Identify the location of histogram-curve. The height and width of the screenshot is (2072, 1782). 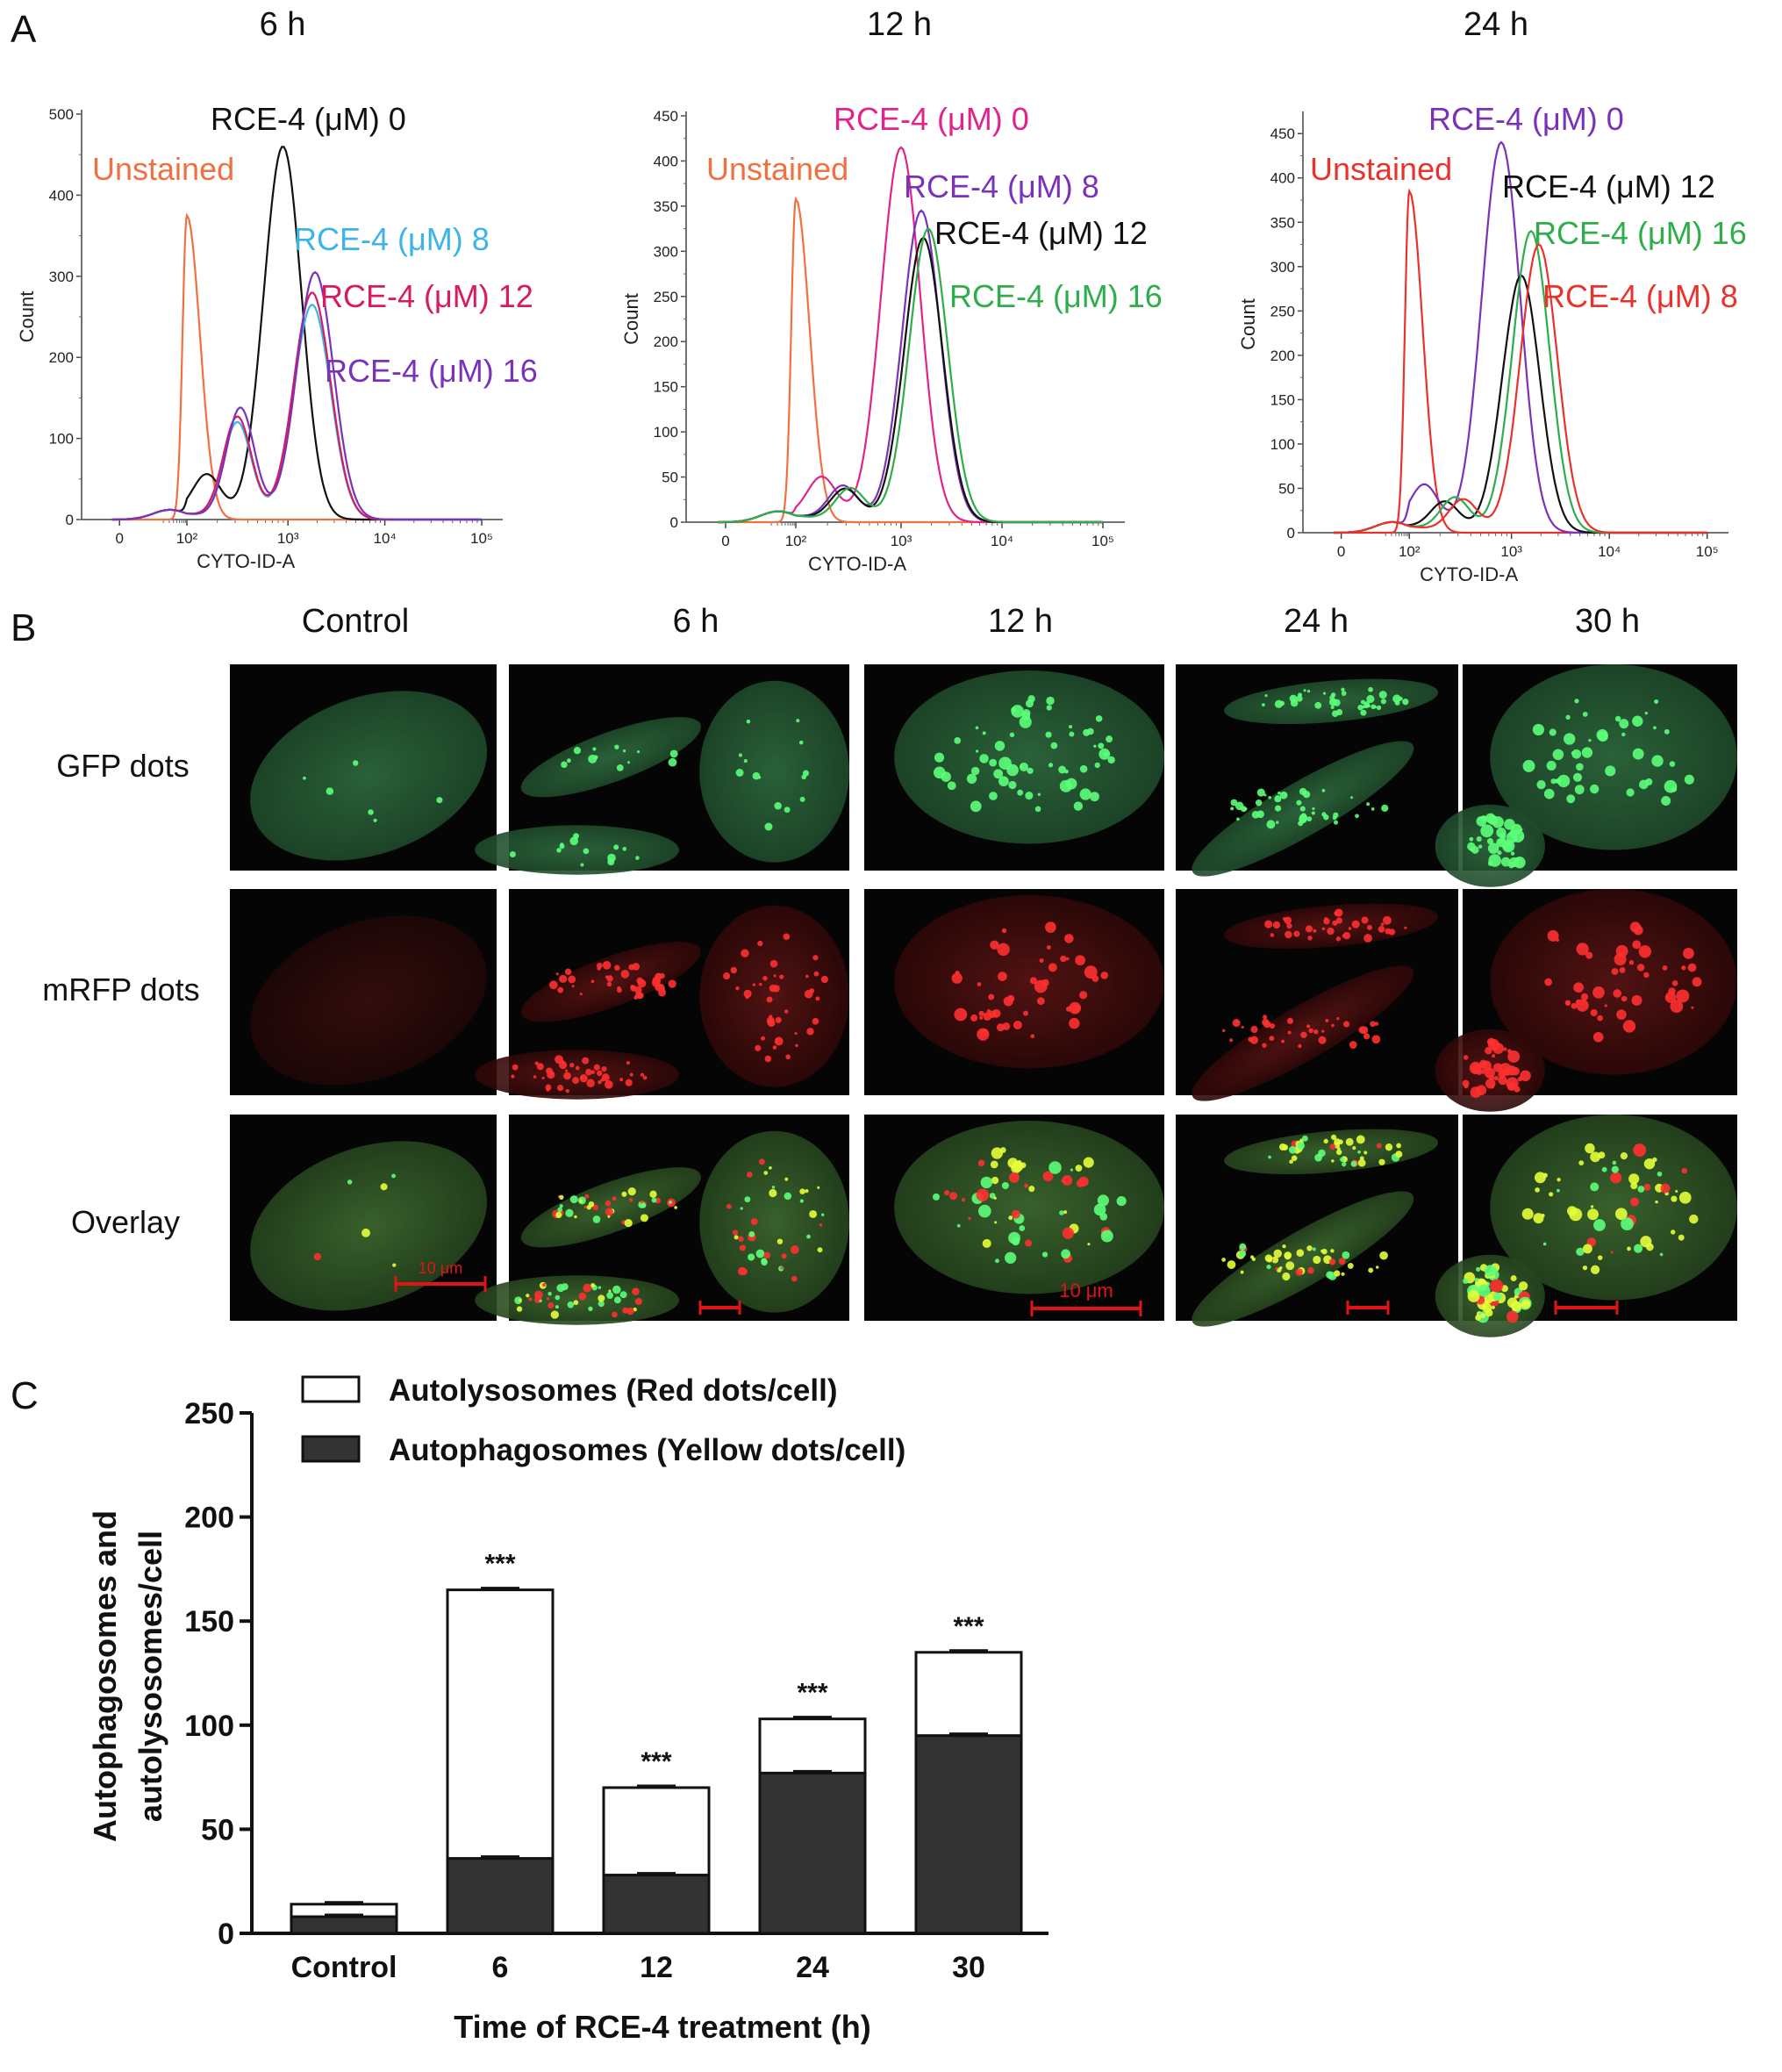
(296, 412).